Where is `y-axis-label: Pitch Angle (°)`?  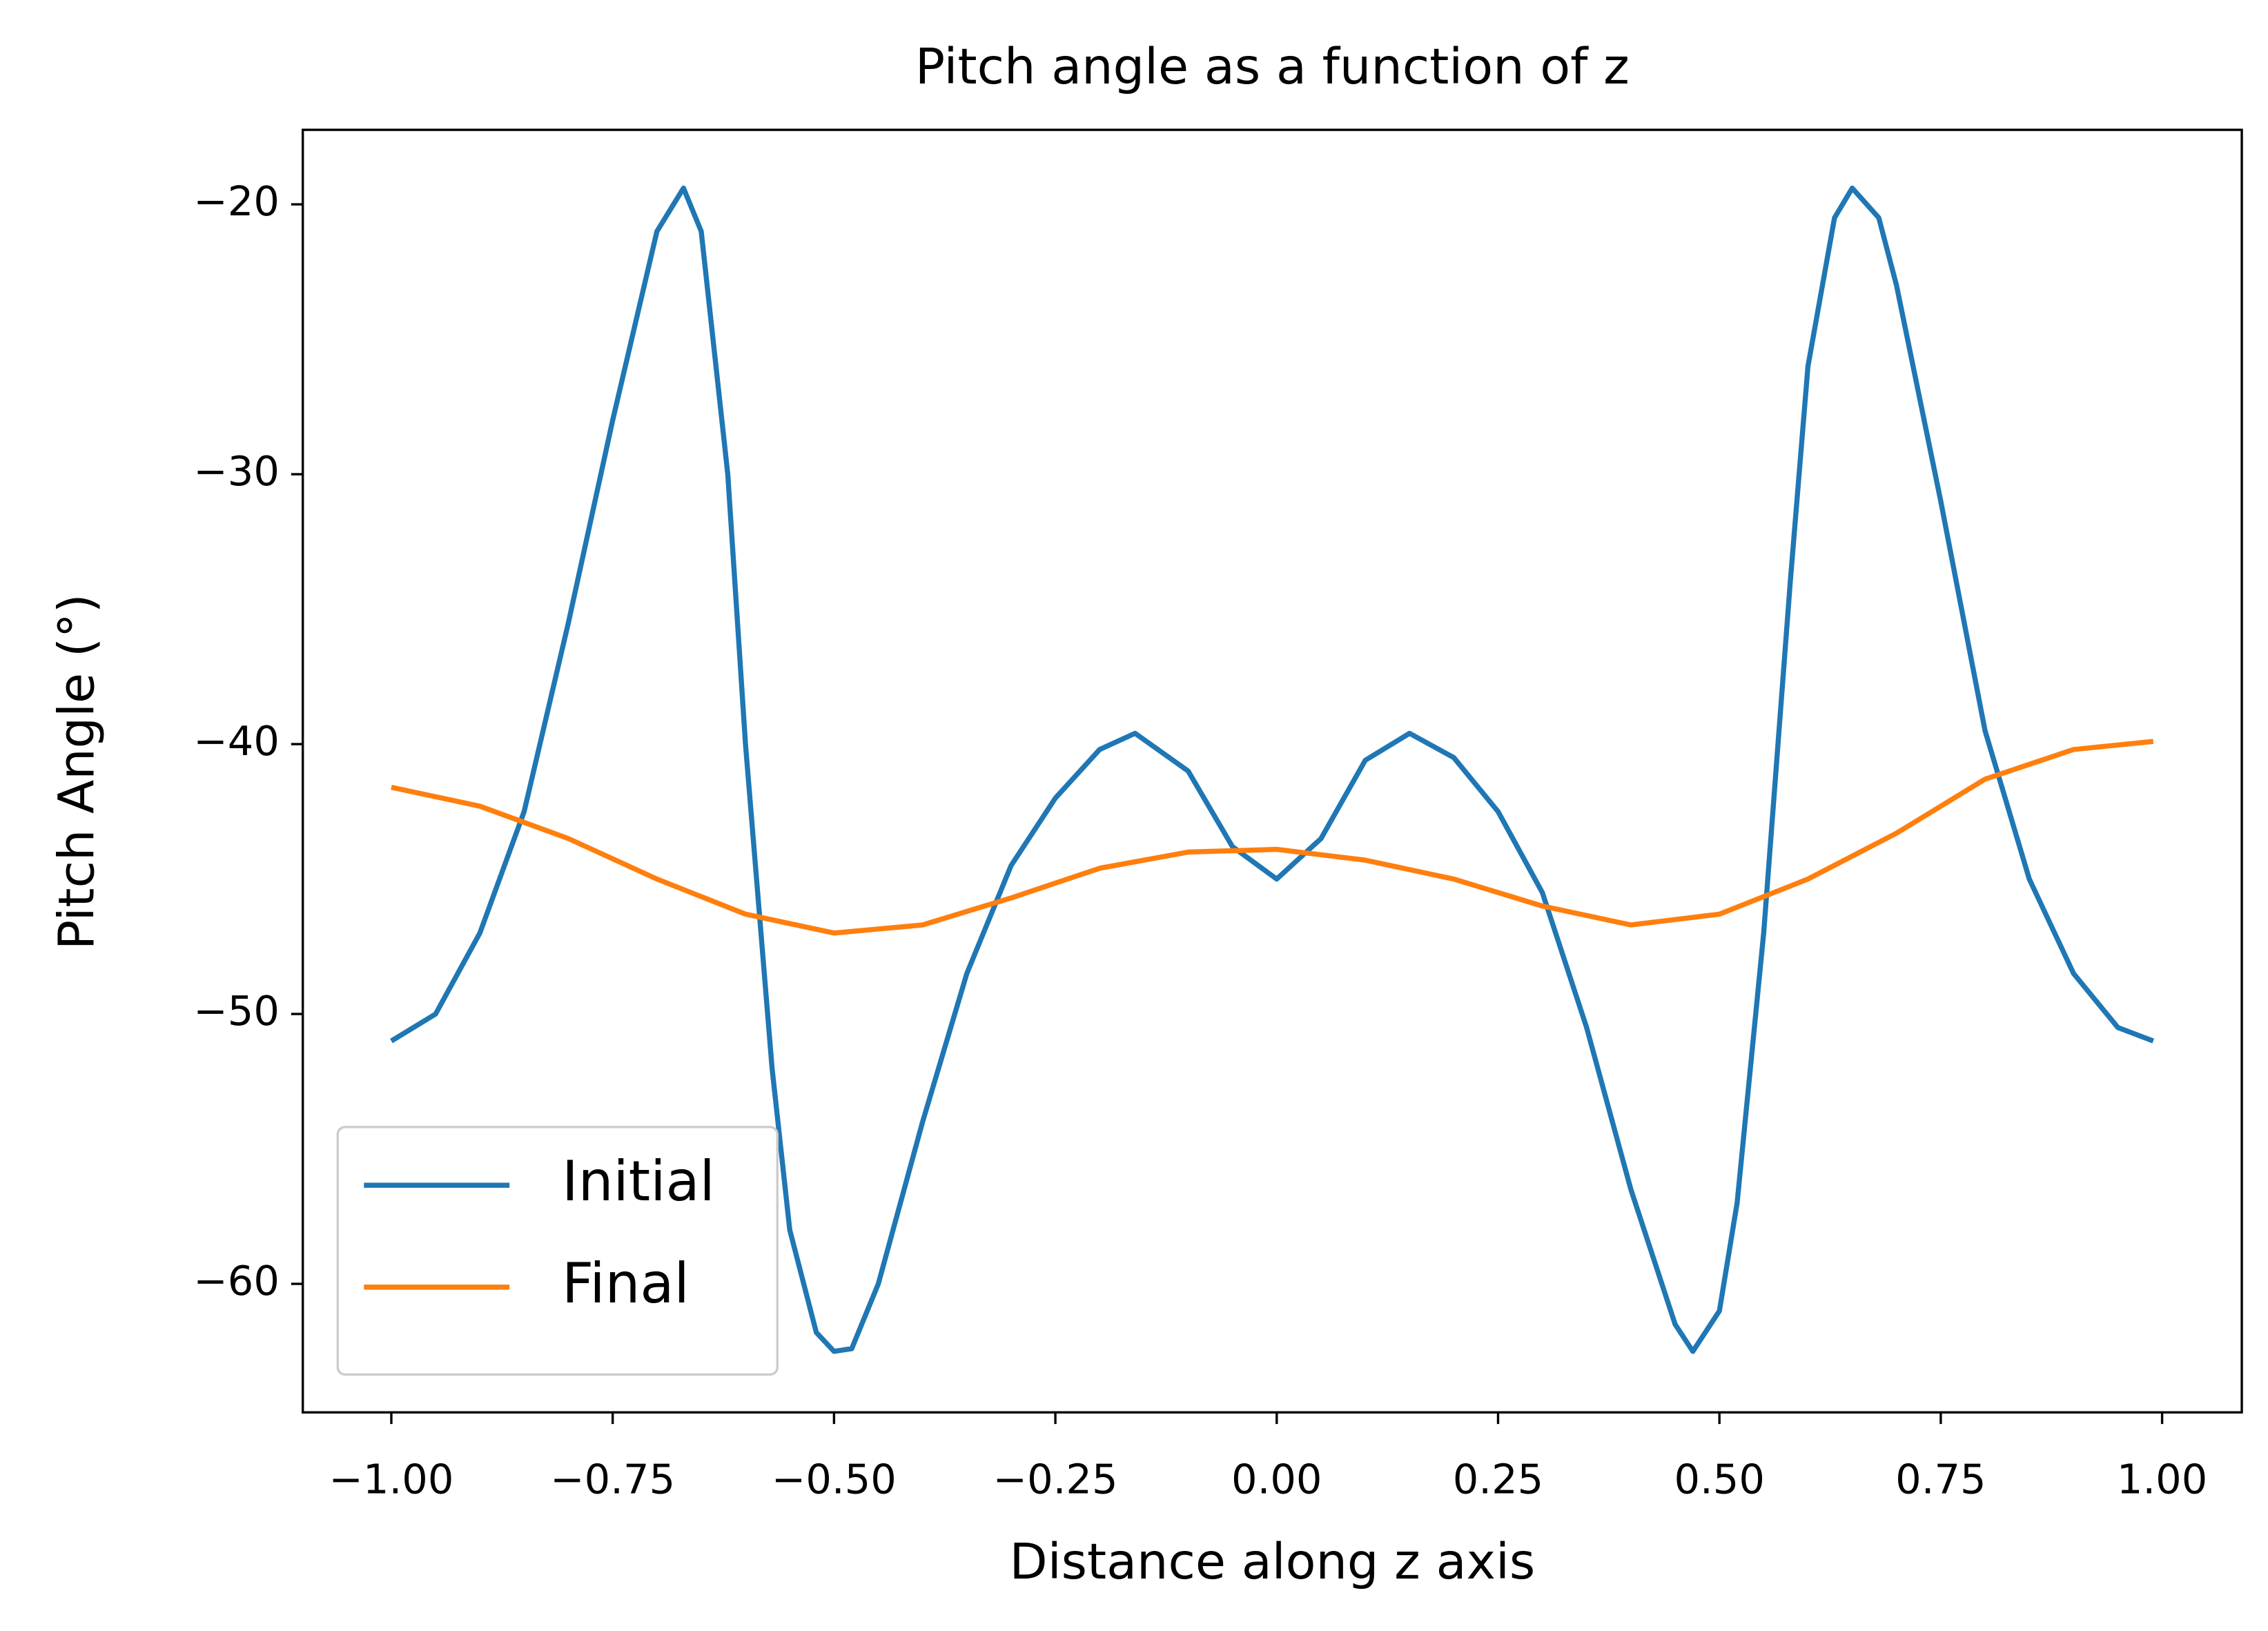
y-axis-label: Pitch Angle (°) is located at coordinates (77, 772).